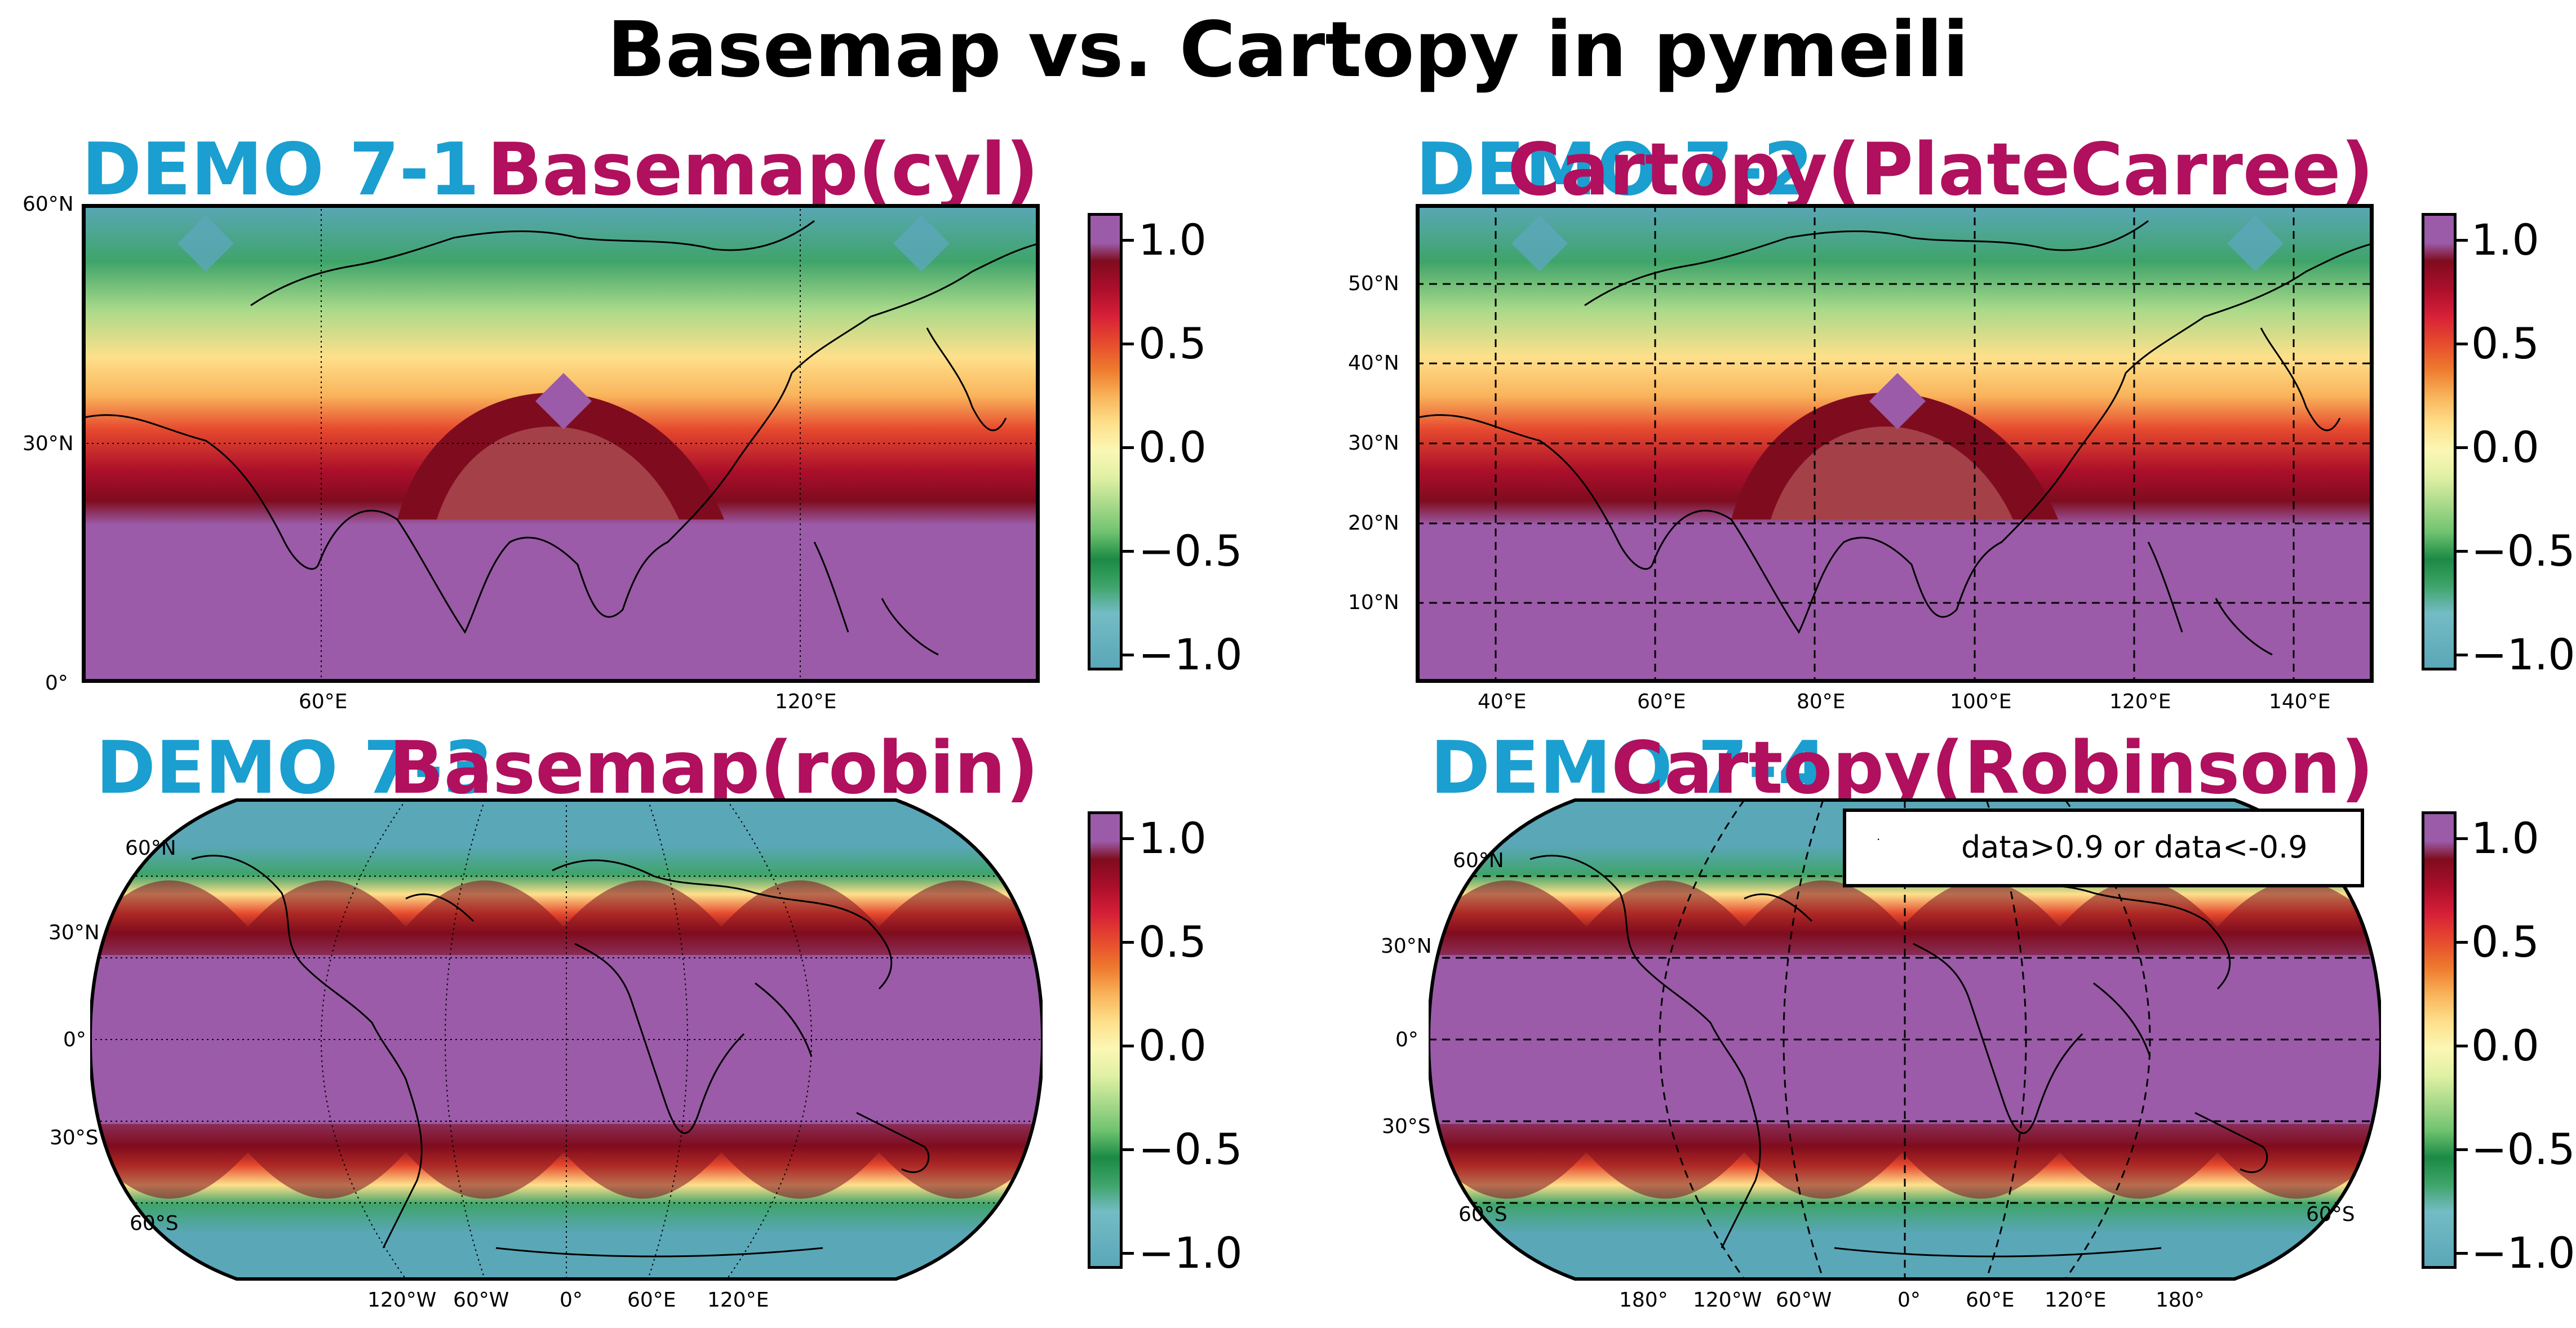 This screenshot has width=2576, height=1328. I want to click on panel-3-lat-label: 0°, so click(74, 1040).